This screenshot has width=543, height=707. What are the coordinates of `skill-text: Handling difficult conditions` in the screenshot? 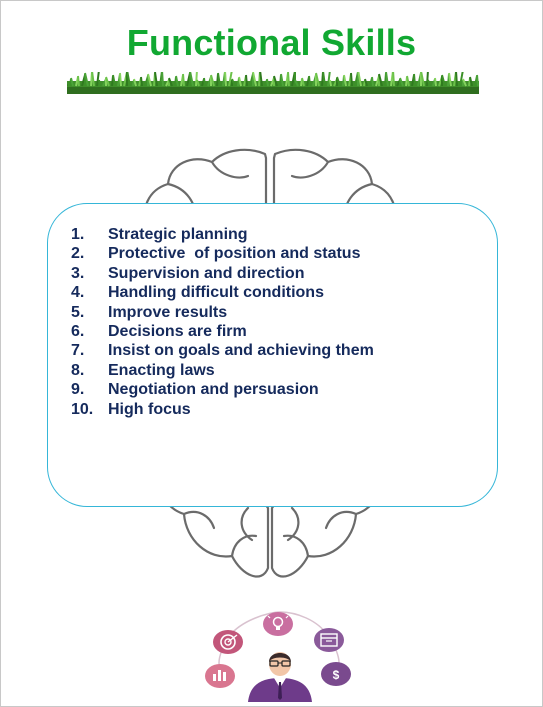 It's located at (216, 293).